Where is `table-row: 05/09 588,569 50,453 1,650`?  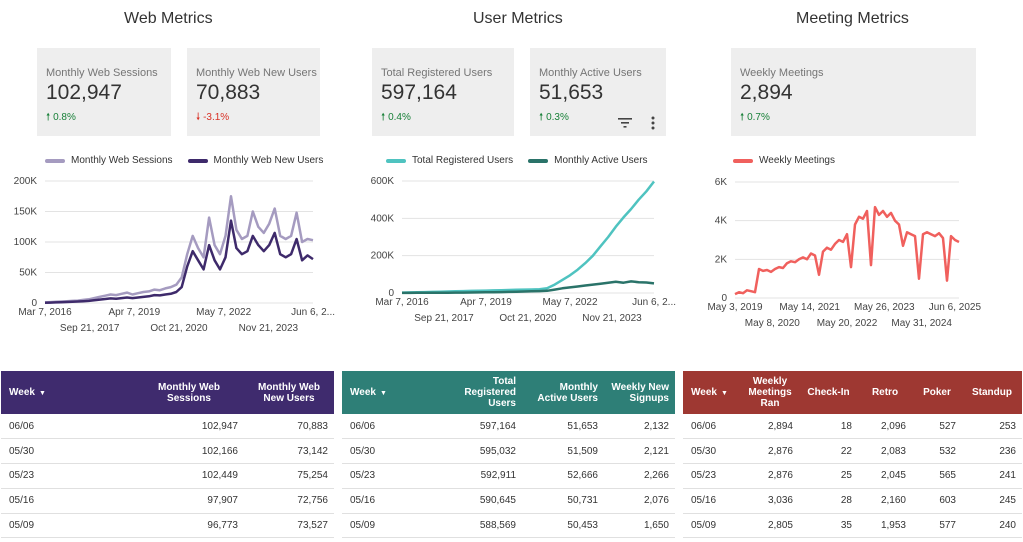 table-row: 05/09 588,569 50,453 1,650 is located at coordinates (508, 526).